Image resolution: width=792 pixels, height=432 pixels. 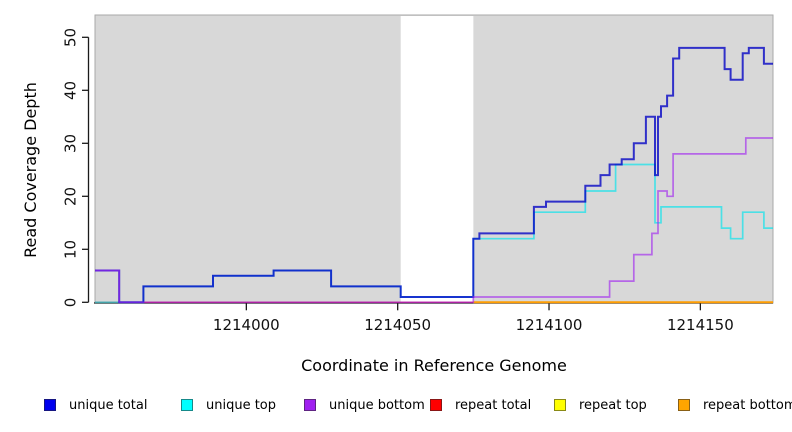 What do you see at coordinates (70, 144) in the screenshot?
I see `y-tick-label: 30` at bounding box center [70, 144].